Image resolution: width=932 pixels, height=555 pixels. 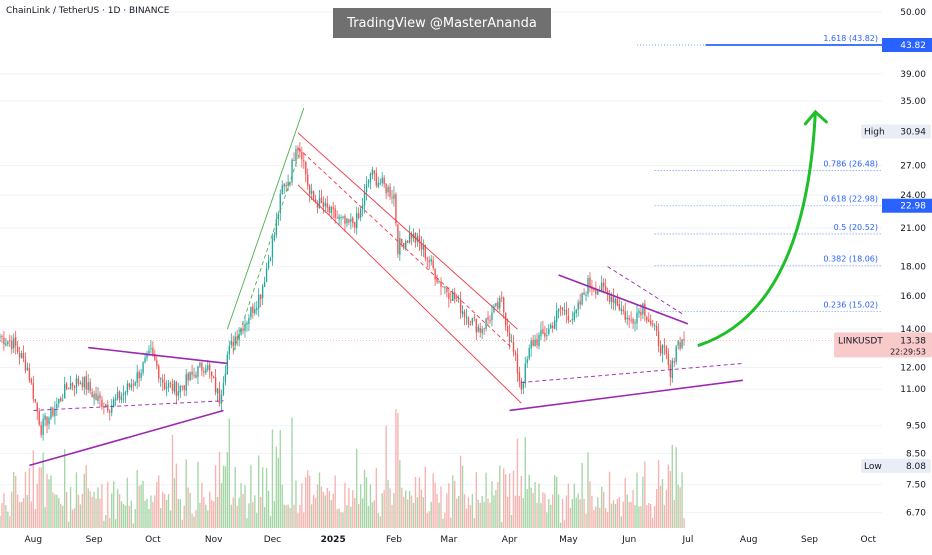 What do you see at coordinates (809, 540) in the screenshot?
I see `time-tick-label: Sep` at bounding box center [809, 540].